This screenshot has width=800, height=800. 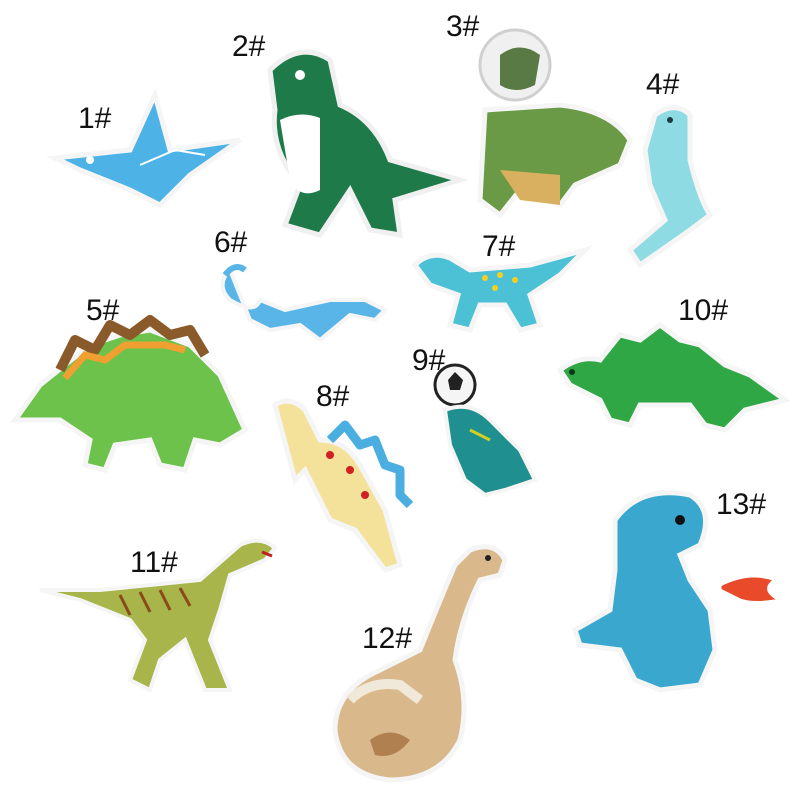 What do you see at coordinates (420, 663) in the screenshot?
I see `patch-12-brachiosaurus` at bounding box center [420, 663].